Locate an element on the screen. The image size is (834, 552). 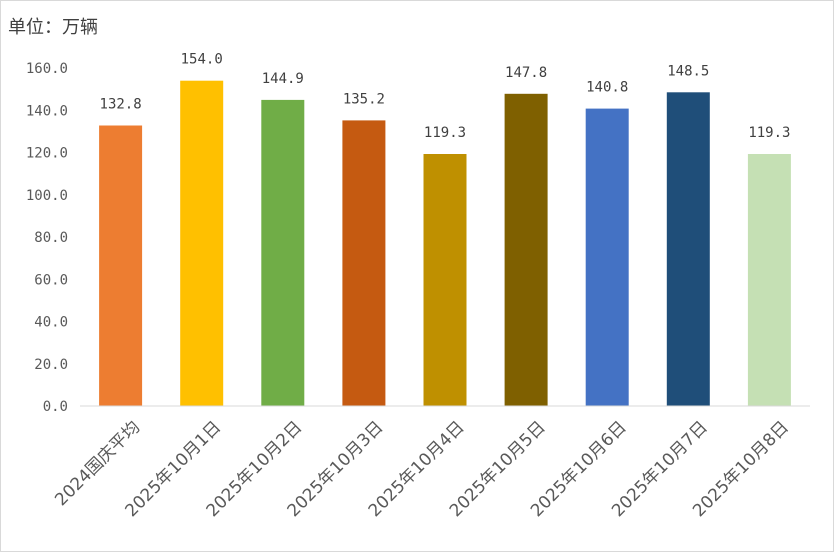
value-label-1: 154.0 is located at coordinates (202, 60).